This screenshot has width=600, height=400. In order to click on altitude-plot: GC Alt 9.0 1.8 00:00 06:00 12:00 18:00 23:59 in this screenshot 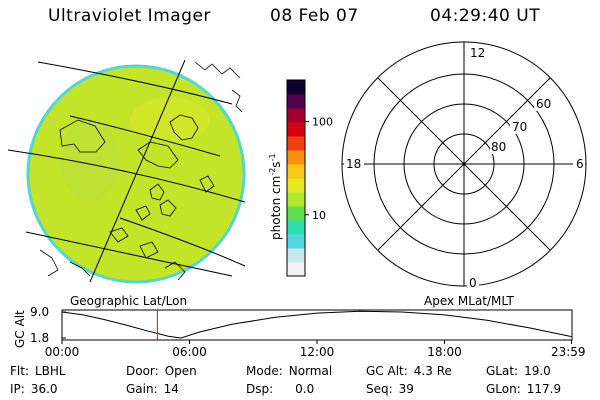, I will do `click(299, 332)`.